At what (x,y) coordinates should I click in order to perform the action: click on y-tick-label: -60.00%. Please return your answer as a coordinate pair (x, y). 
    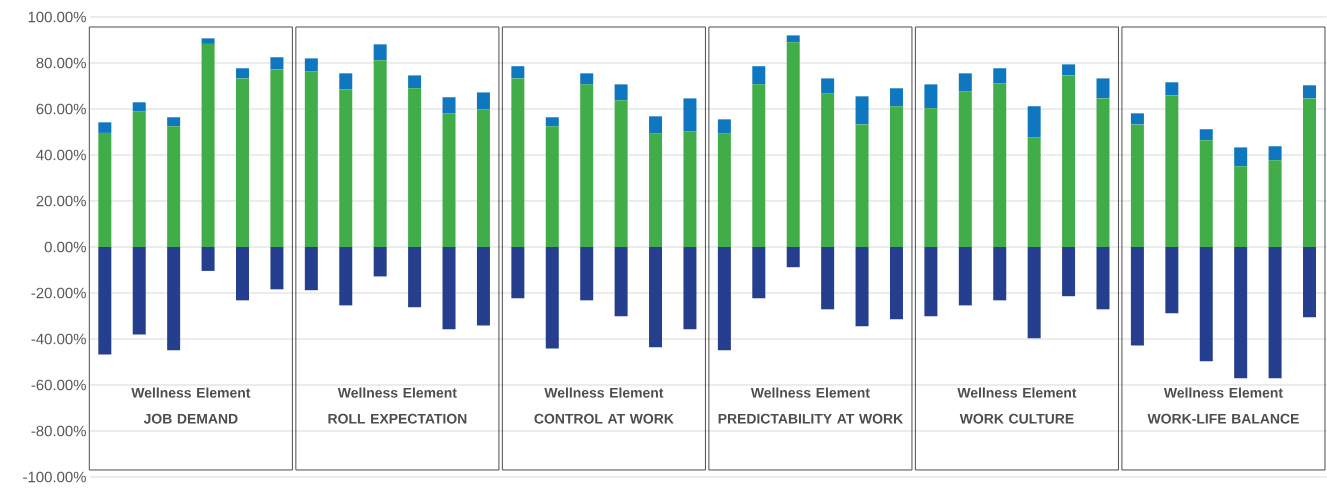
    Looking at the image, I should click on (58, 385).